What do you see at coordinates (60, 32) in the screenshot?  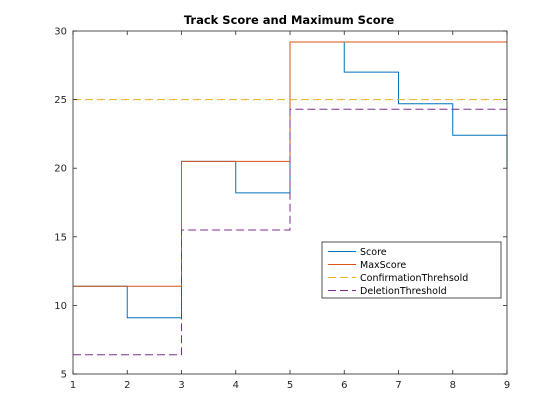 I see `y-tick-label: 30` at bounding box center [60, 32].